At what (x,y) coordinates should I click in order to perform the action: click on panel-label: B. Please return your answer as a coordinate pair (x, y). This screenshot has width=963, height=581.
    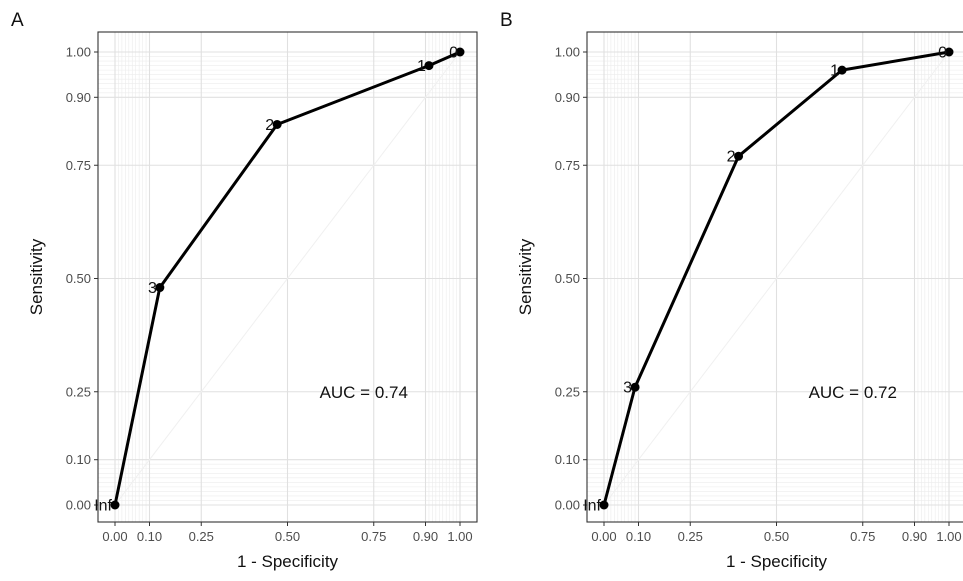
    Looking at the image, I should click on (506, 20).